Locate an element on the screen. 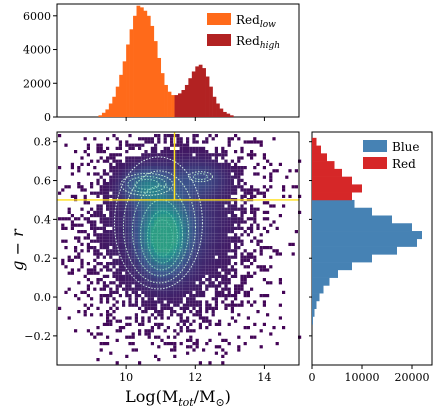 The height and width of the screenshot is (409, 436). right-legend: Blue Red is located at coordinates (391, 155).